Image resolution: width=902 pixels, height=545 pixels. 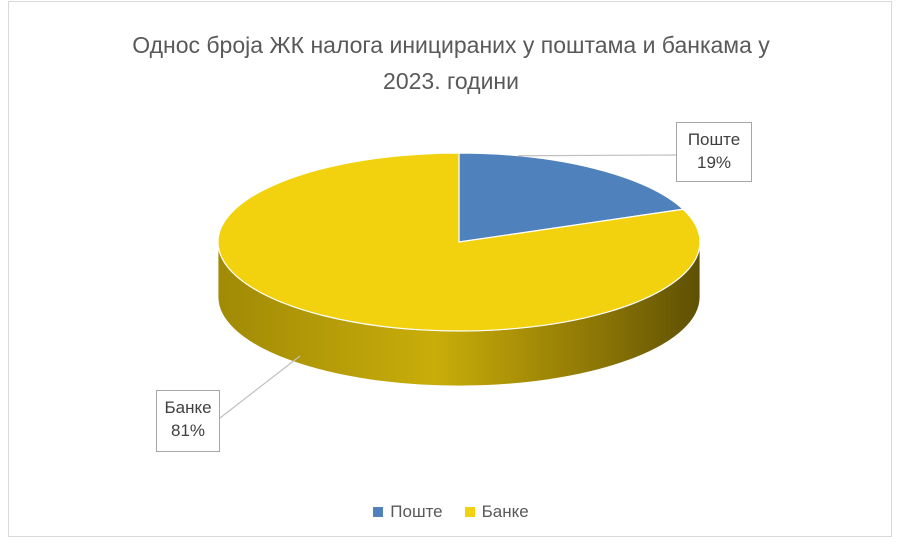 I want to click on leader-line-banke, so click(x=260, y=387).